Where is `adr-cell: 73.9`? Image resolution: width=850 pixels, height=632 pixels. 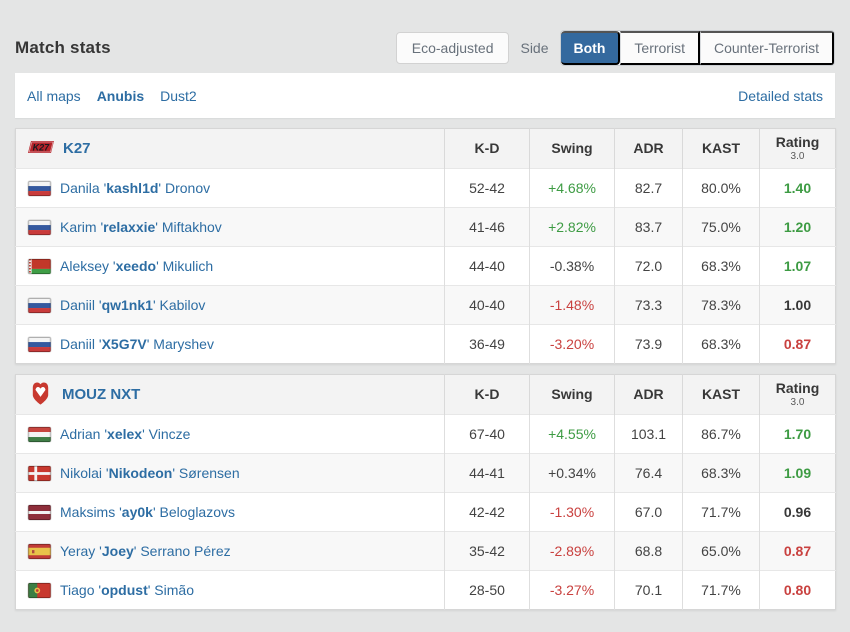
adr-cell: 73.9 is located at coordinates (648, 344).